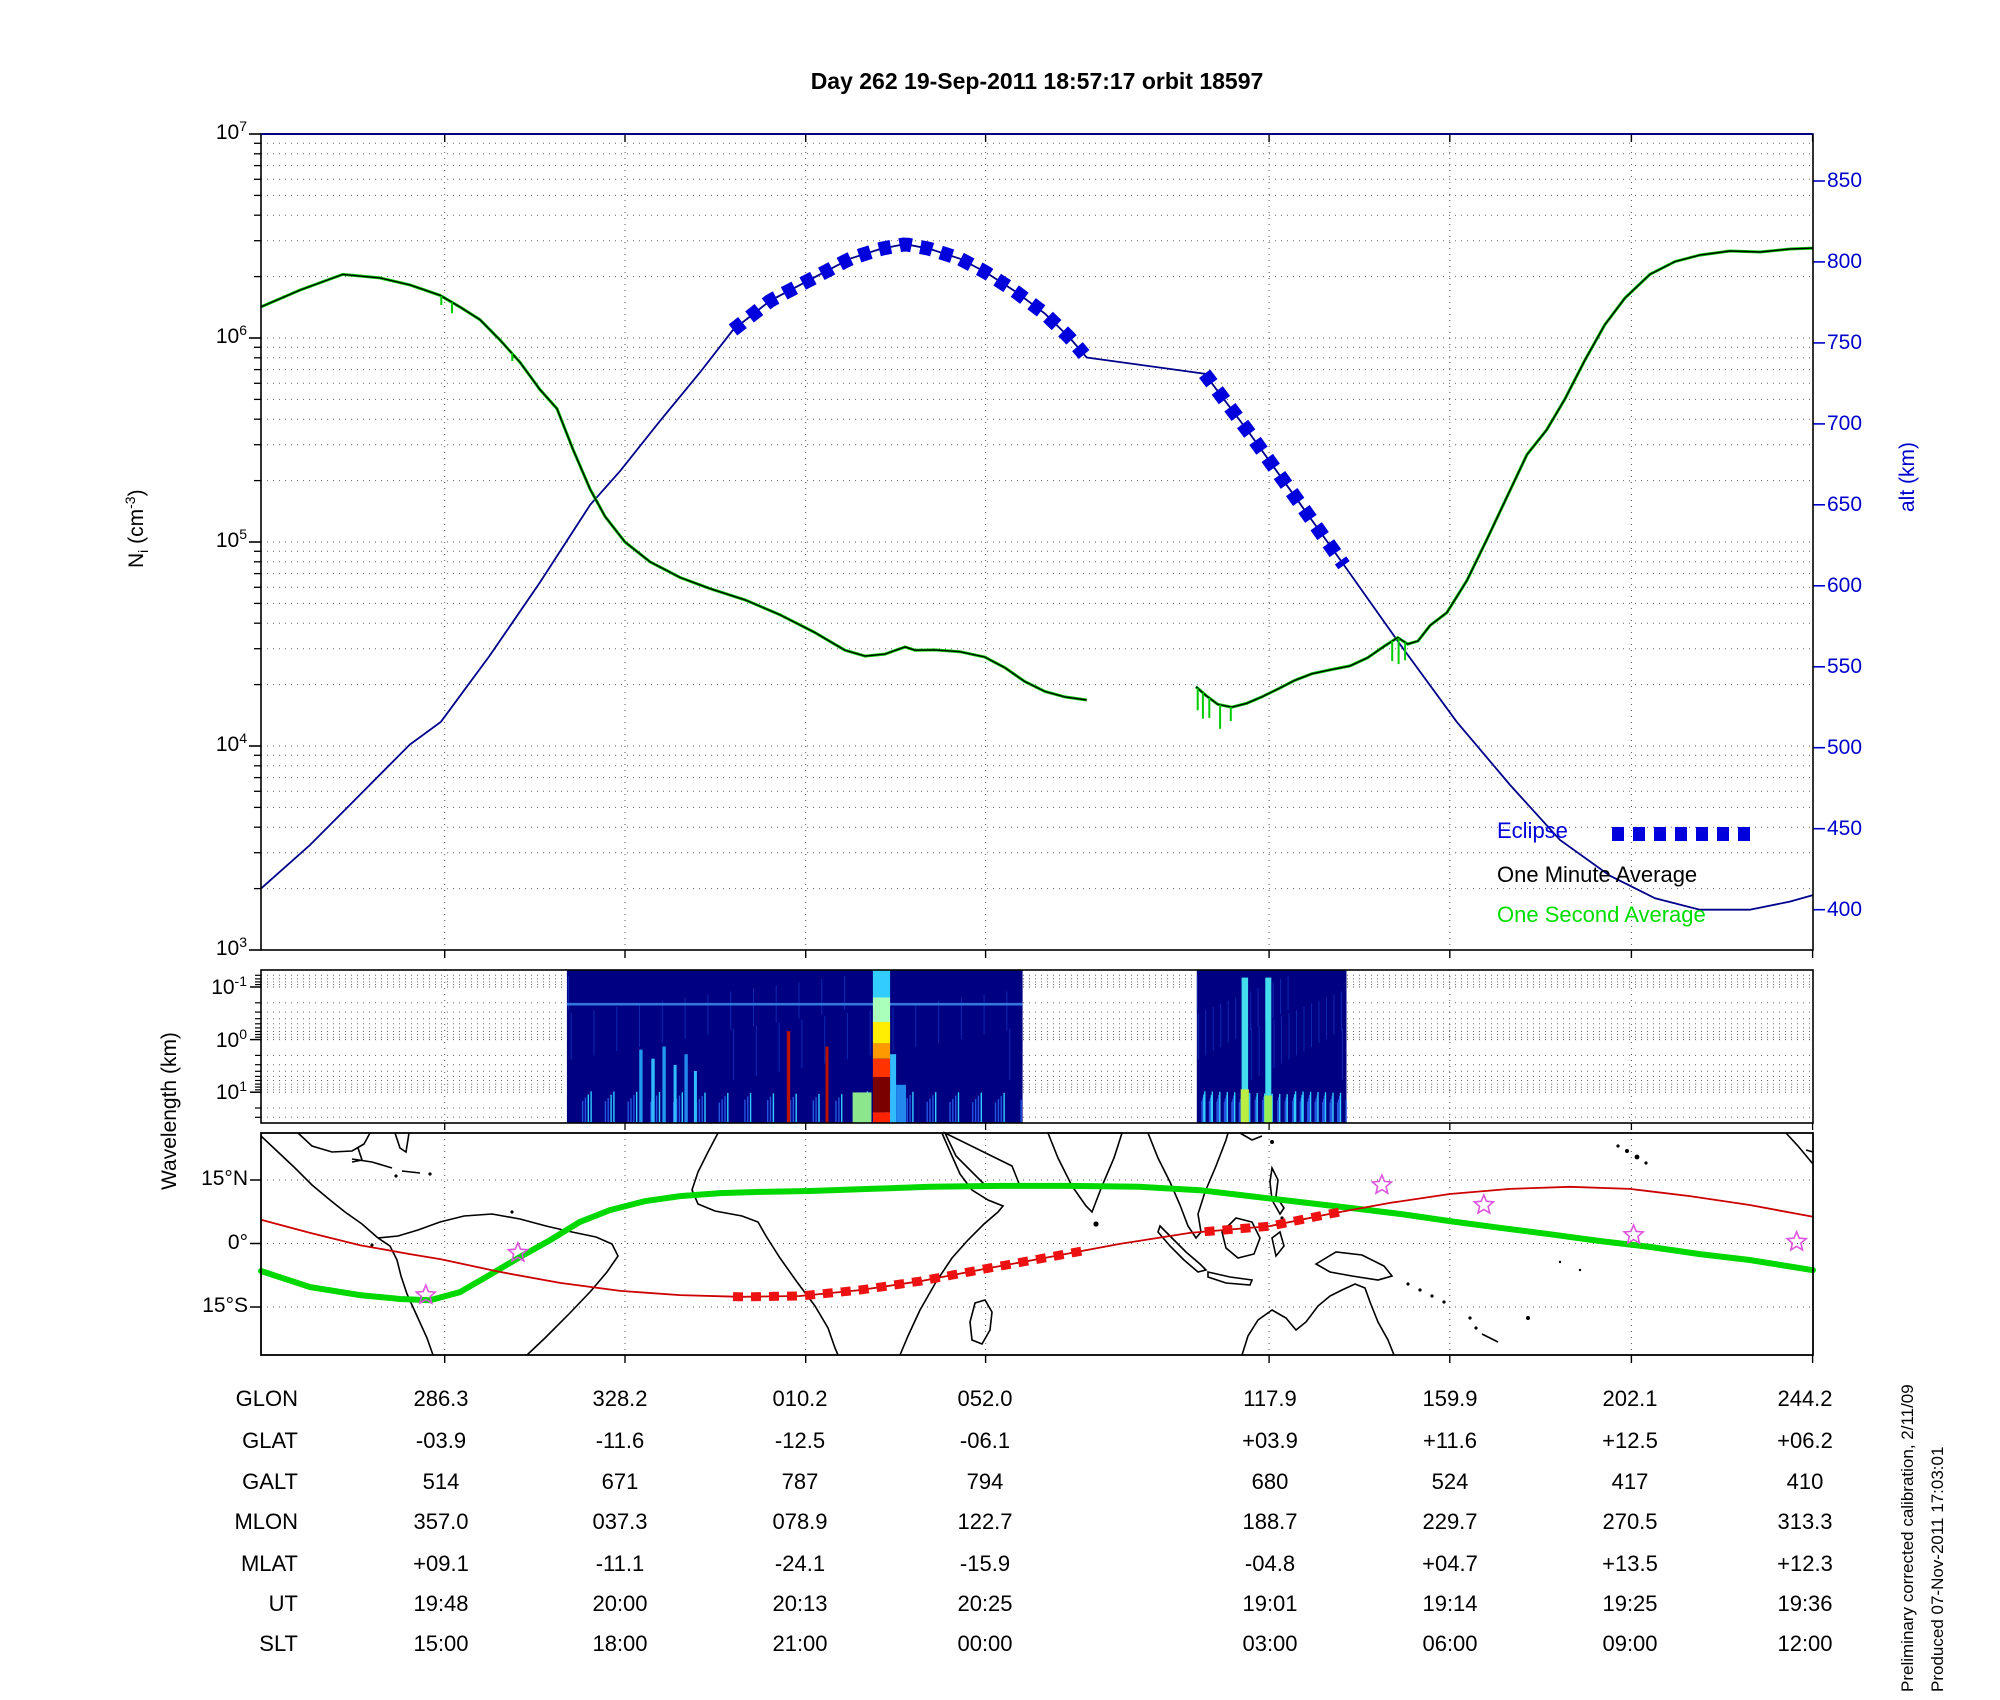  I want to click on table-cell-galt-col8: 410, so click(1805, 1481).